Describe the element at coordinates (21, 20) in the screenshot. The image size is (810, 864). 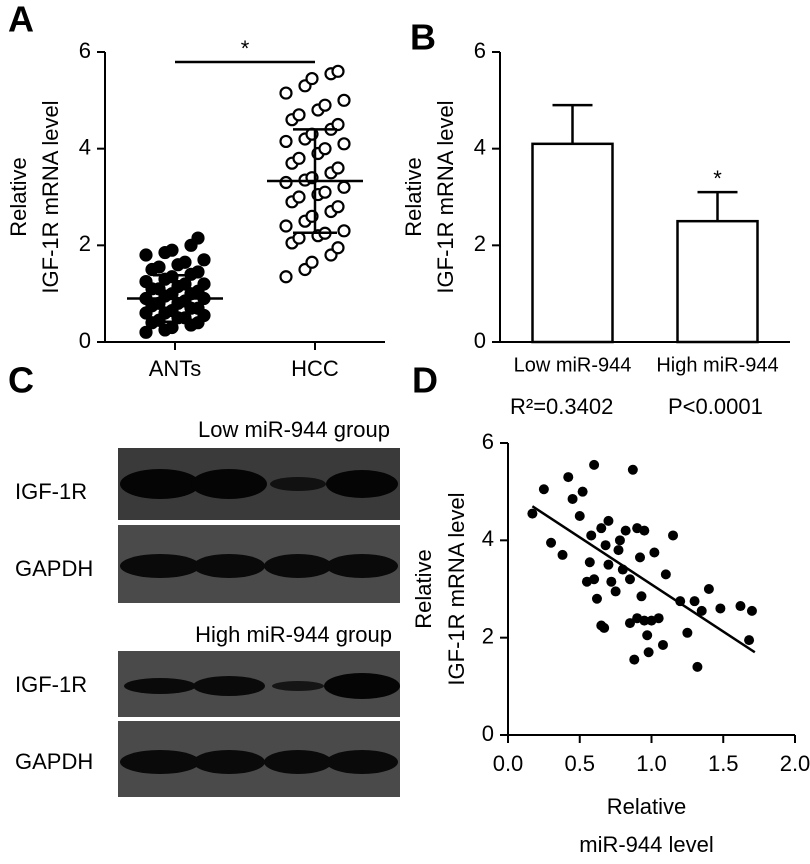
I see `panel-label: A` at that location.